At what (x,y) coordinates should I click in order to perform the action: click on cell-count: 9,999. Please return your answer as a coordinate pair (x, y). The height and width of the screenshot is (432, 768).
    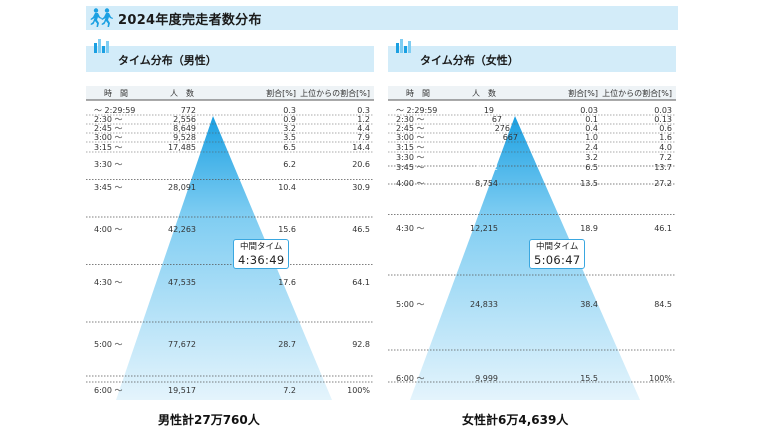
    Looking at the image, I should click on (486, 378).